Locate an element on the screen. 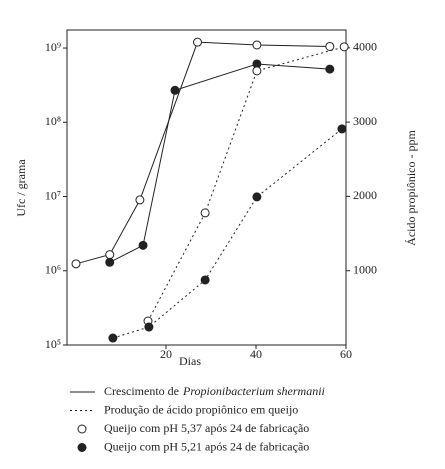 Image resolution: width=445 pixels, height=469 pixels. legend-label: Queijo com pH 5,37 após 24 de fabricação is located at coordinates (206, 428).